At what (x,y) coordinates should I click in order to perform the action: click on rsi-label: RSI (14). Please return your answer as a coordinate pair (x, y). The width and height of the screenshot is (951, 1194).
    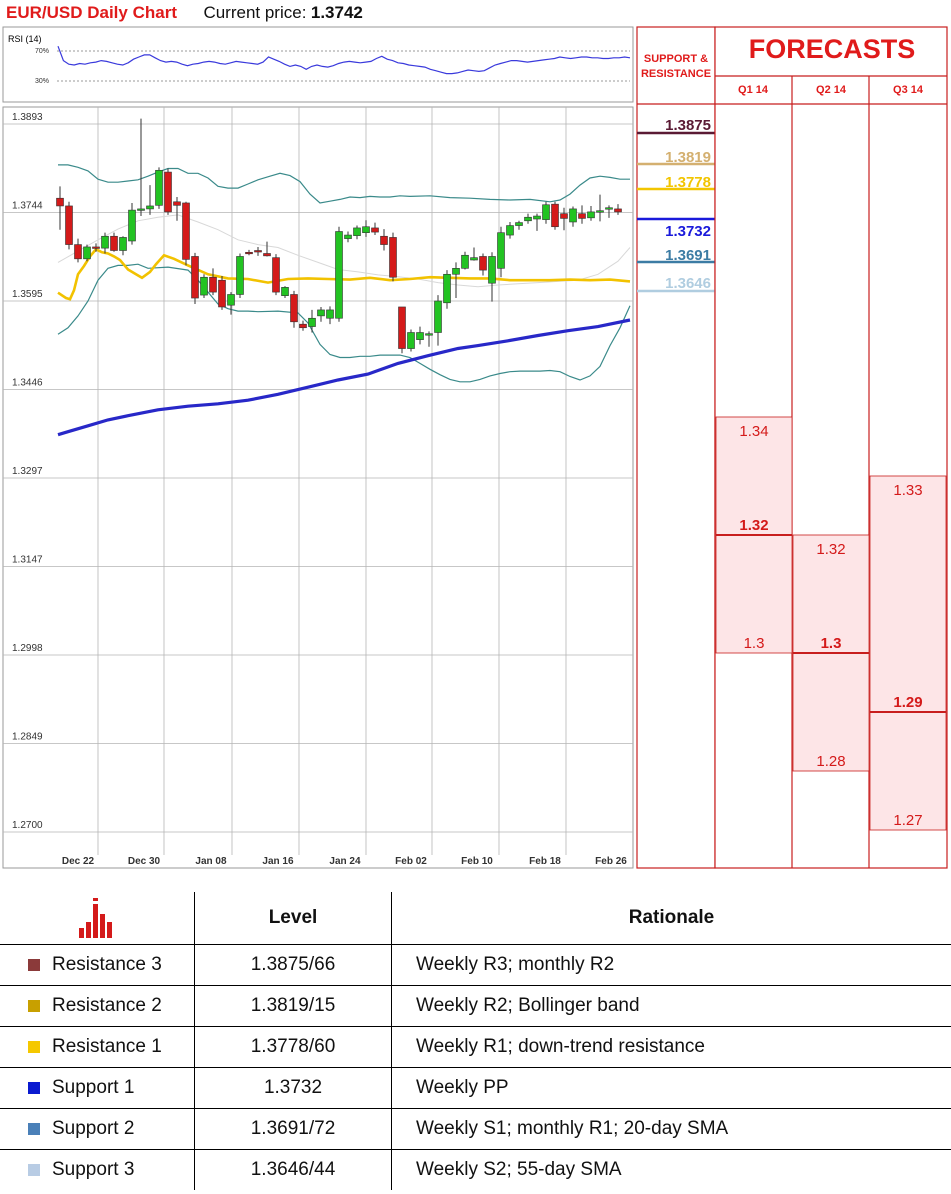
    Looking at the image, I should click on (25, 39).